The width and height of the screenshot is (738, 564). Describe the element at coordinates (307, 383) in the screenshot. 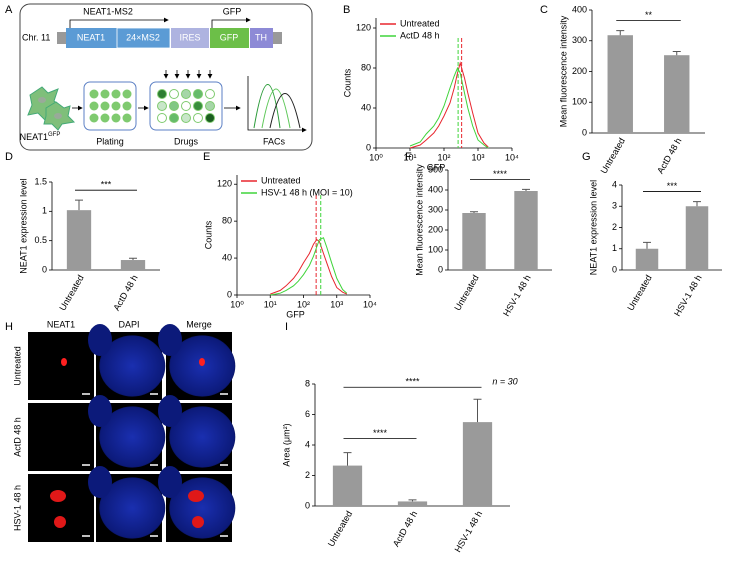

I see `y-tick-label: 8` at that location.